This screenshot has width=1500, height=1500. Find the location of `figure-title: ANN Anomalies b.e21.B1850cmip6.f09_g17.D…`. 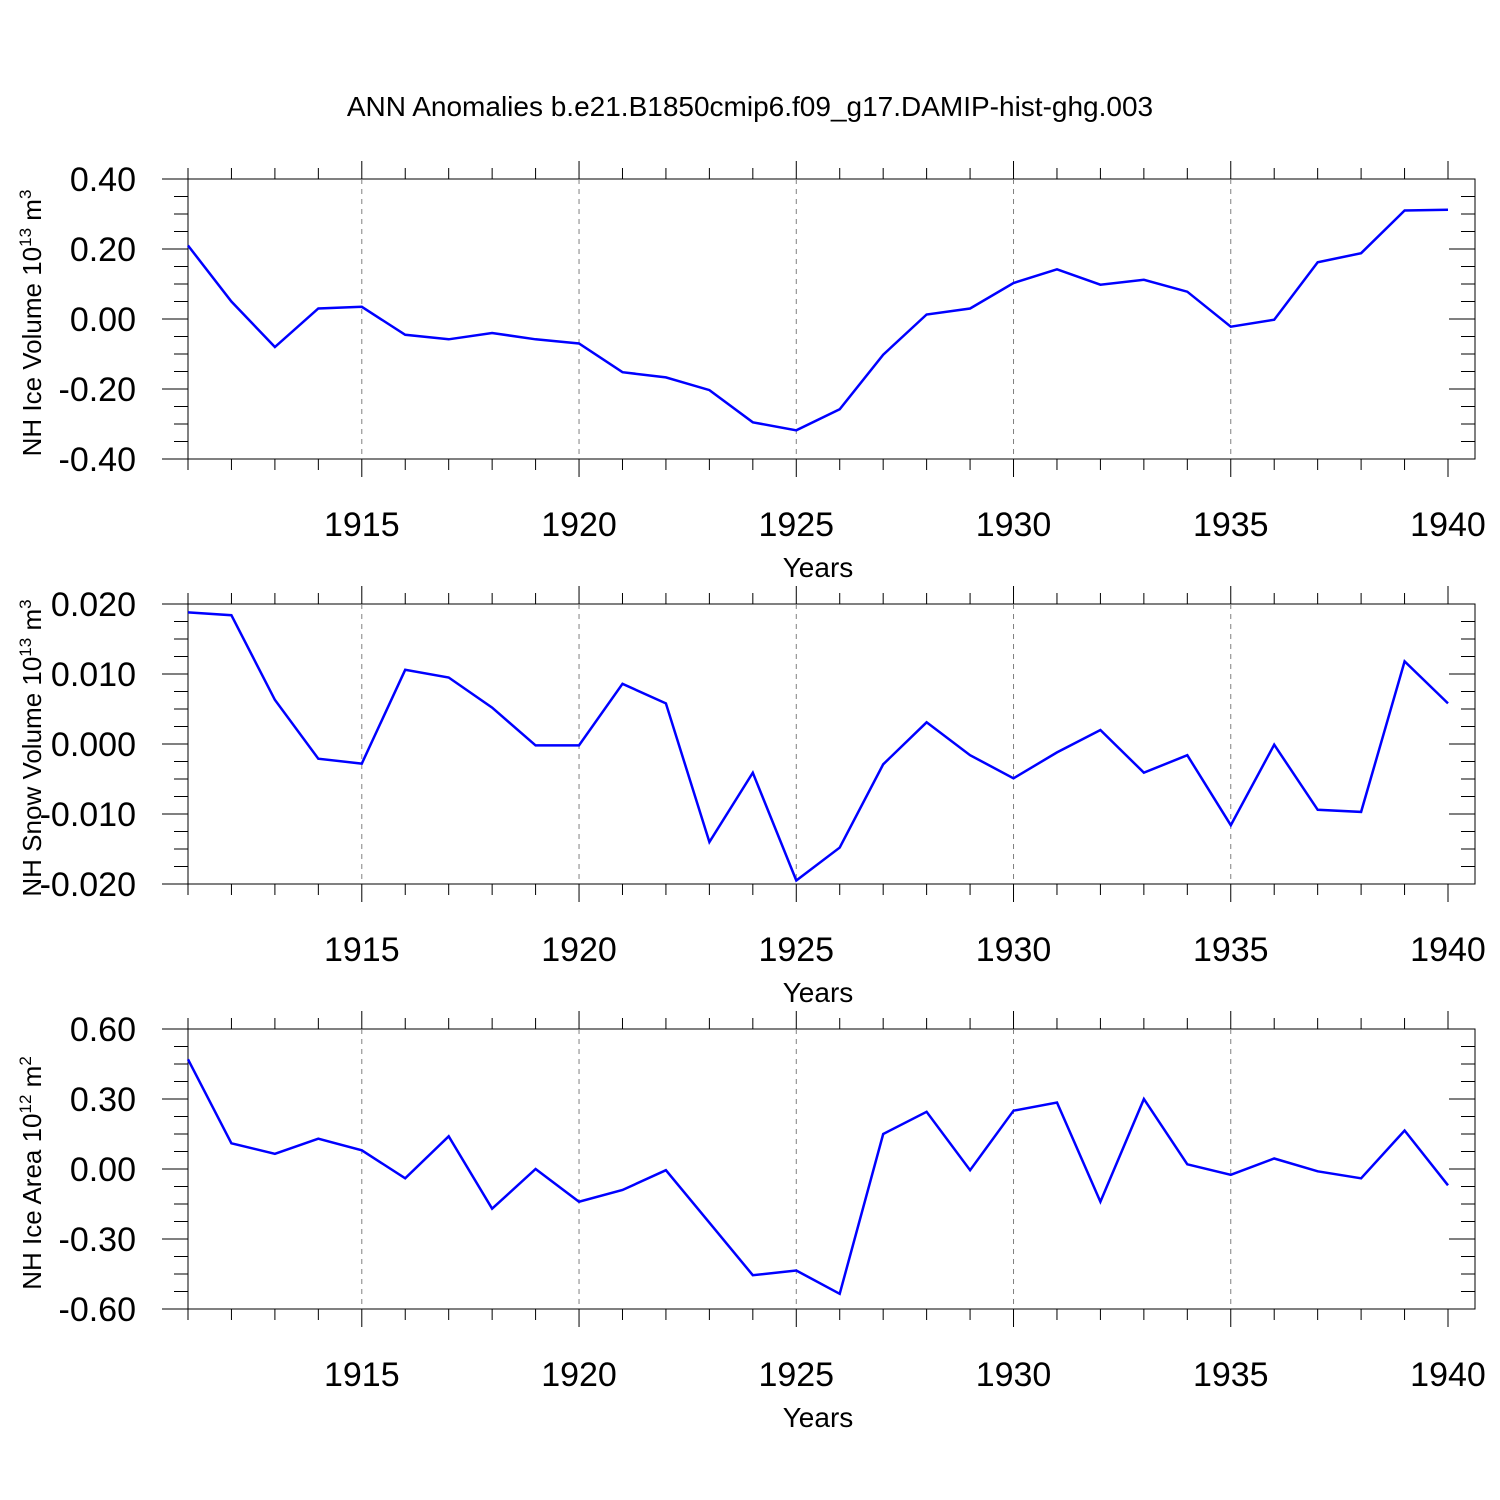

figure-title: ANN Anomalies b.e21.B1850cmip6.f09_g17.D… is located at coordinates (750, 106).